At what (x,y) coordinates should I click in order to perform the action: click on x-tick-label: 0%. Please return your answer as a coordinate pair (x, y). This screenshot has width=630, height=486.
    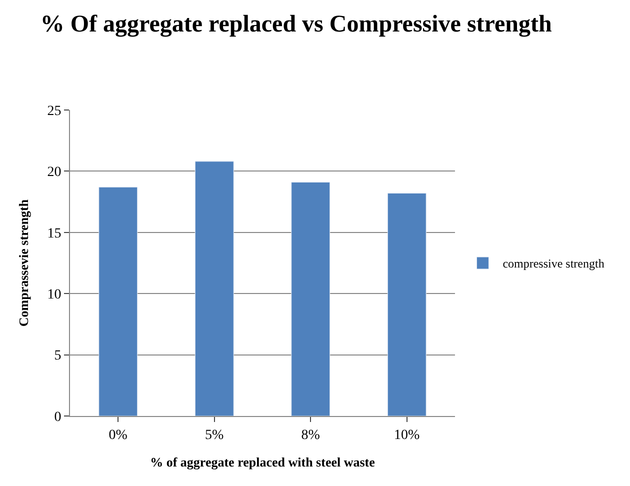
    Looking at the image, I should click on (118, 435).